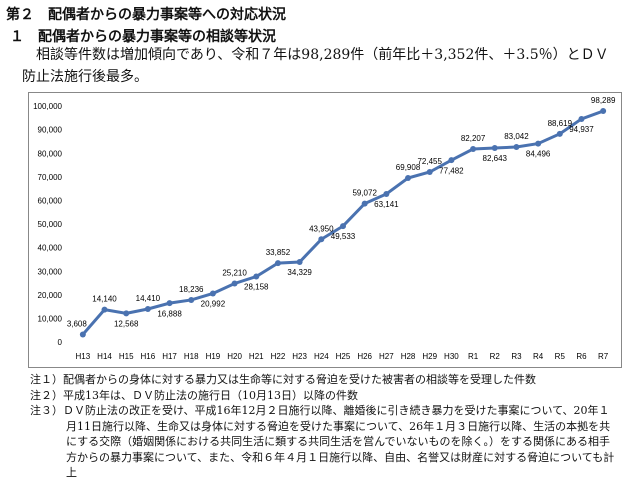 The height and width of the screenshot is (486, 640). What do you see at coordinates (516, 136) in the screenshot?
I see `data-label: 83,042` at bounding box center [516, 136].